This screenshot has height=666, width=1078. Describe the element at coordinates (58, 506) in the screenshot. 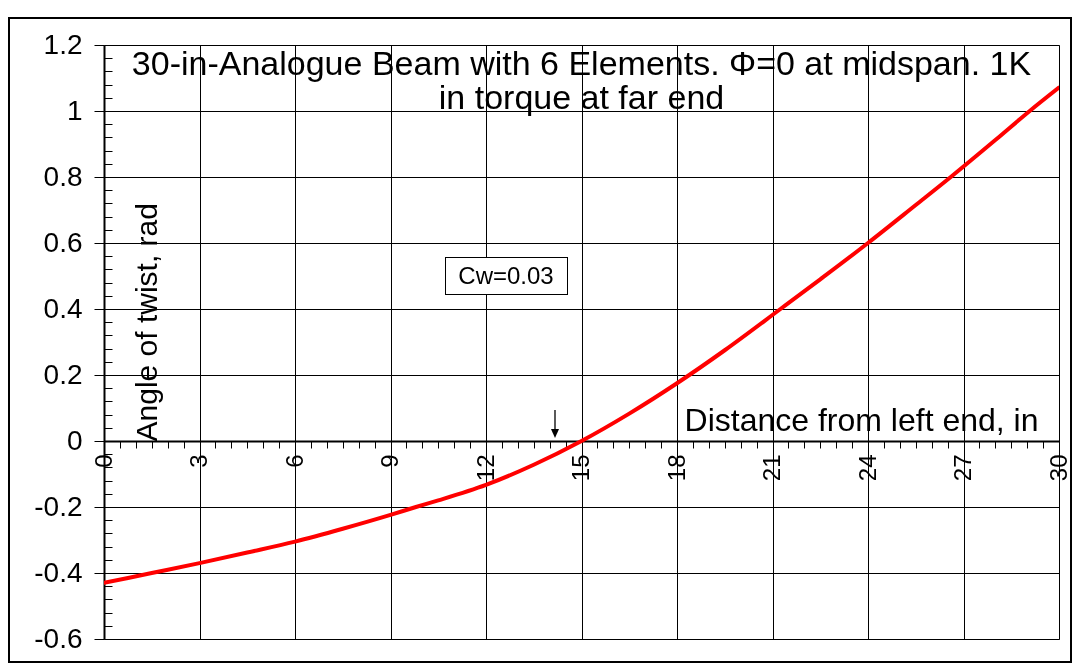

I see `y-tick-label: -0.2` at that location.